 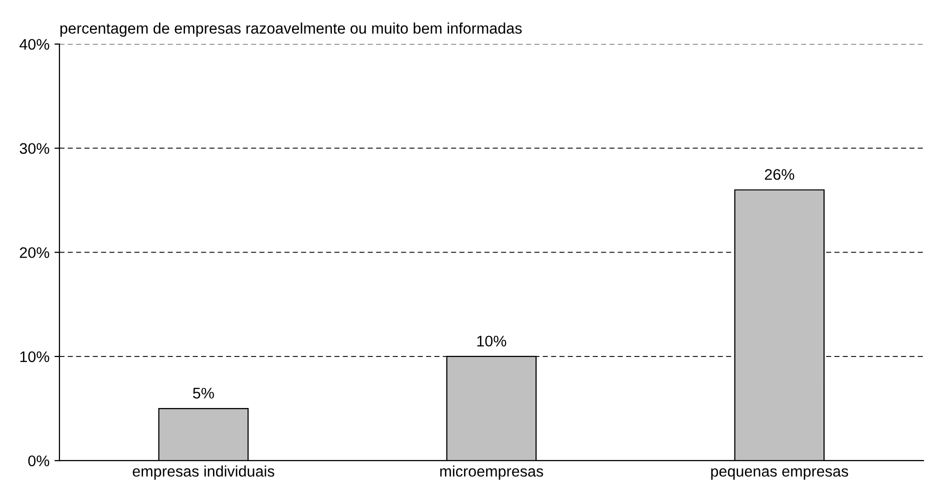 What do you see at coordinates (491, 341) in the screenshot?
I see `data-label: 10%` at bounding box center [491, 341].